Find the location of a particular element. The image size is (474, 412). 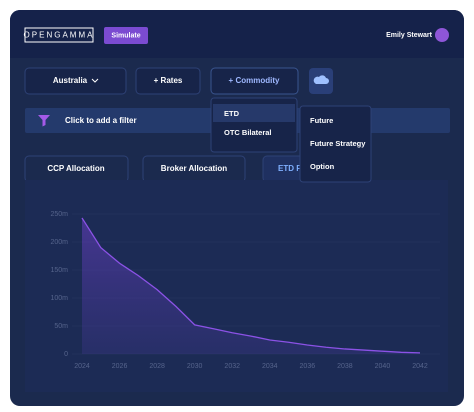

simulate-label: Simulate is located at coordinates (125, 35).